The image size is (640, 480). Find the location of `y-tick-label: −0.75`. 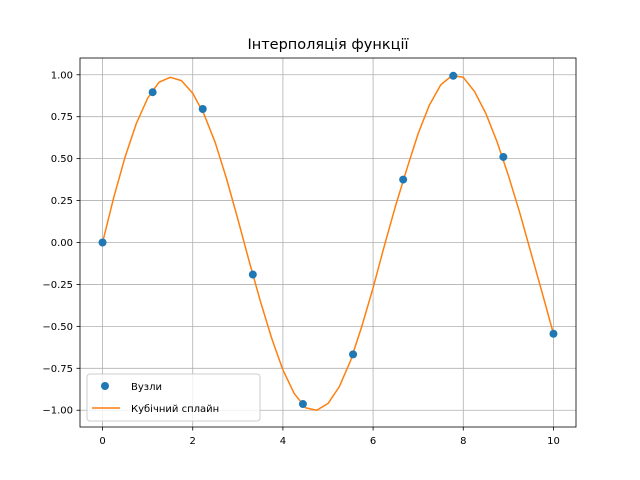

y-tick-label: −0.75 is located at coordinates (57, 369).